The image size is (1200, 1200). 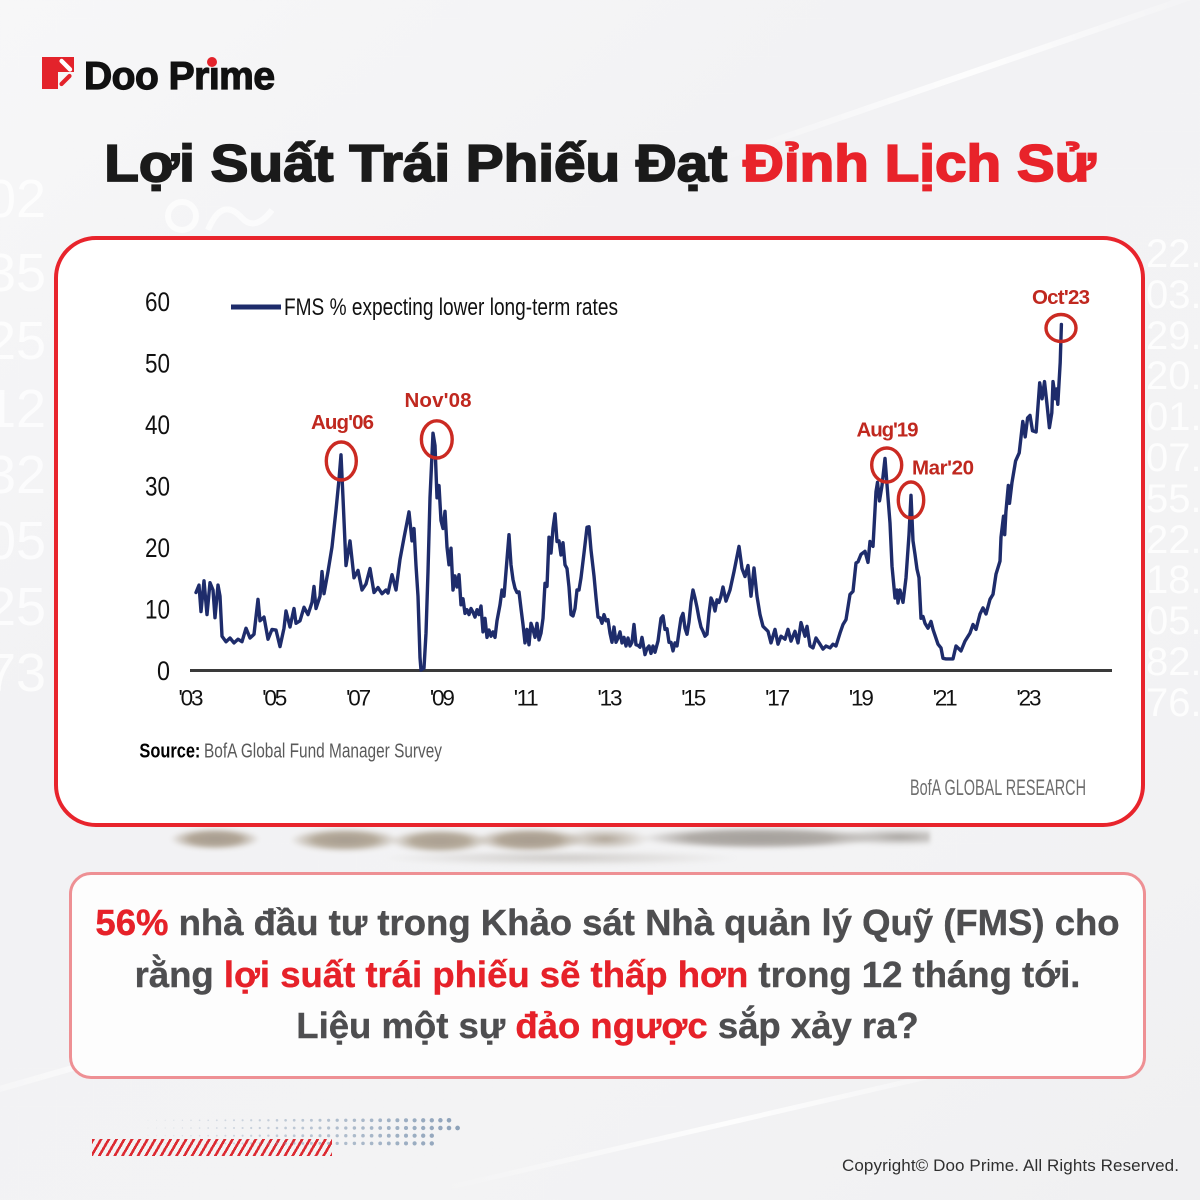 I want to click on svg-text: 60, so click(x=157, y=302).